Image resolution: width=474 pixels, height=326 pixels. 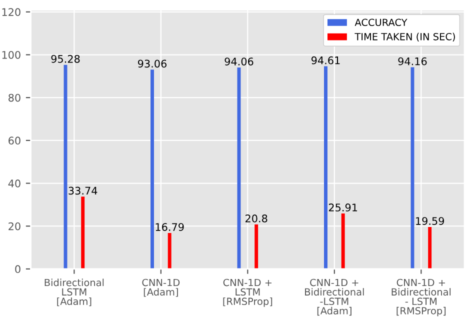 I want to click on x-tick-label: CNN-1D [Adam], so click(x=161, y=287).